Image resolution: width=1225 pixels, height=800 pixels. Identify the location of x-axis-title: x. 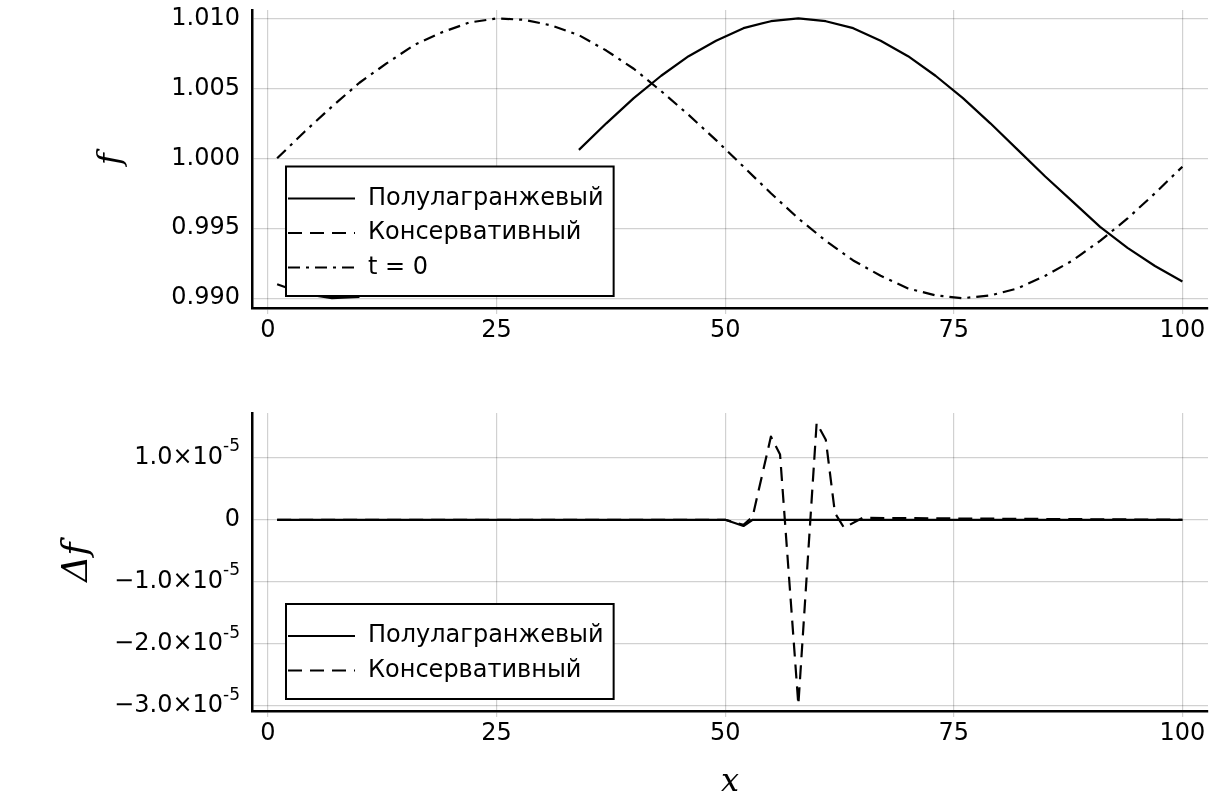
(730, 780).